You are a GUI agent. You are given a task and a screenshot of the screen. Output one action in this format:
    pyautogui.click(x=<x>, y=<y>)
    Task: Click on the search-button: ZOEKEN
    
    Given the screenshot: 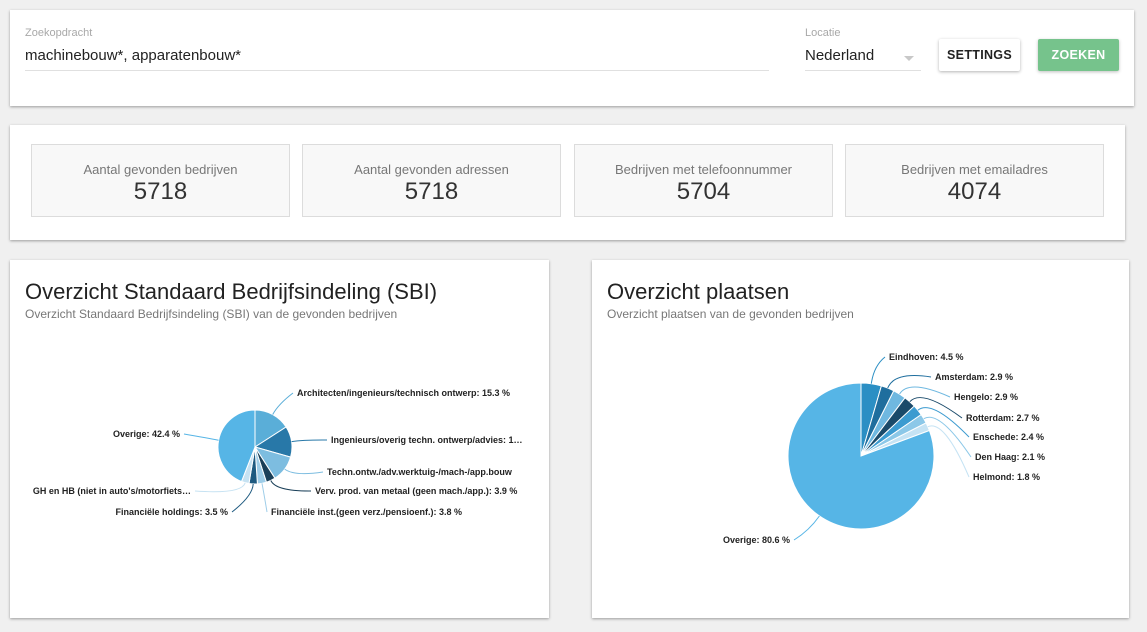 What is the action you would take?
    pyautogui.click(x=1078, y=55)
    